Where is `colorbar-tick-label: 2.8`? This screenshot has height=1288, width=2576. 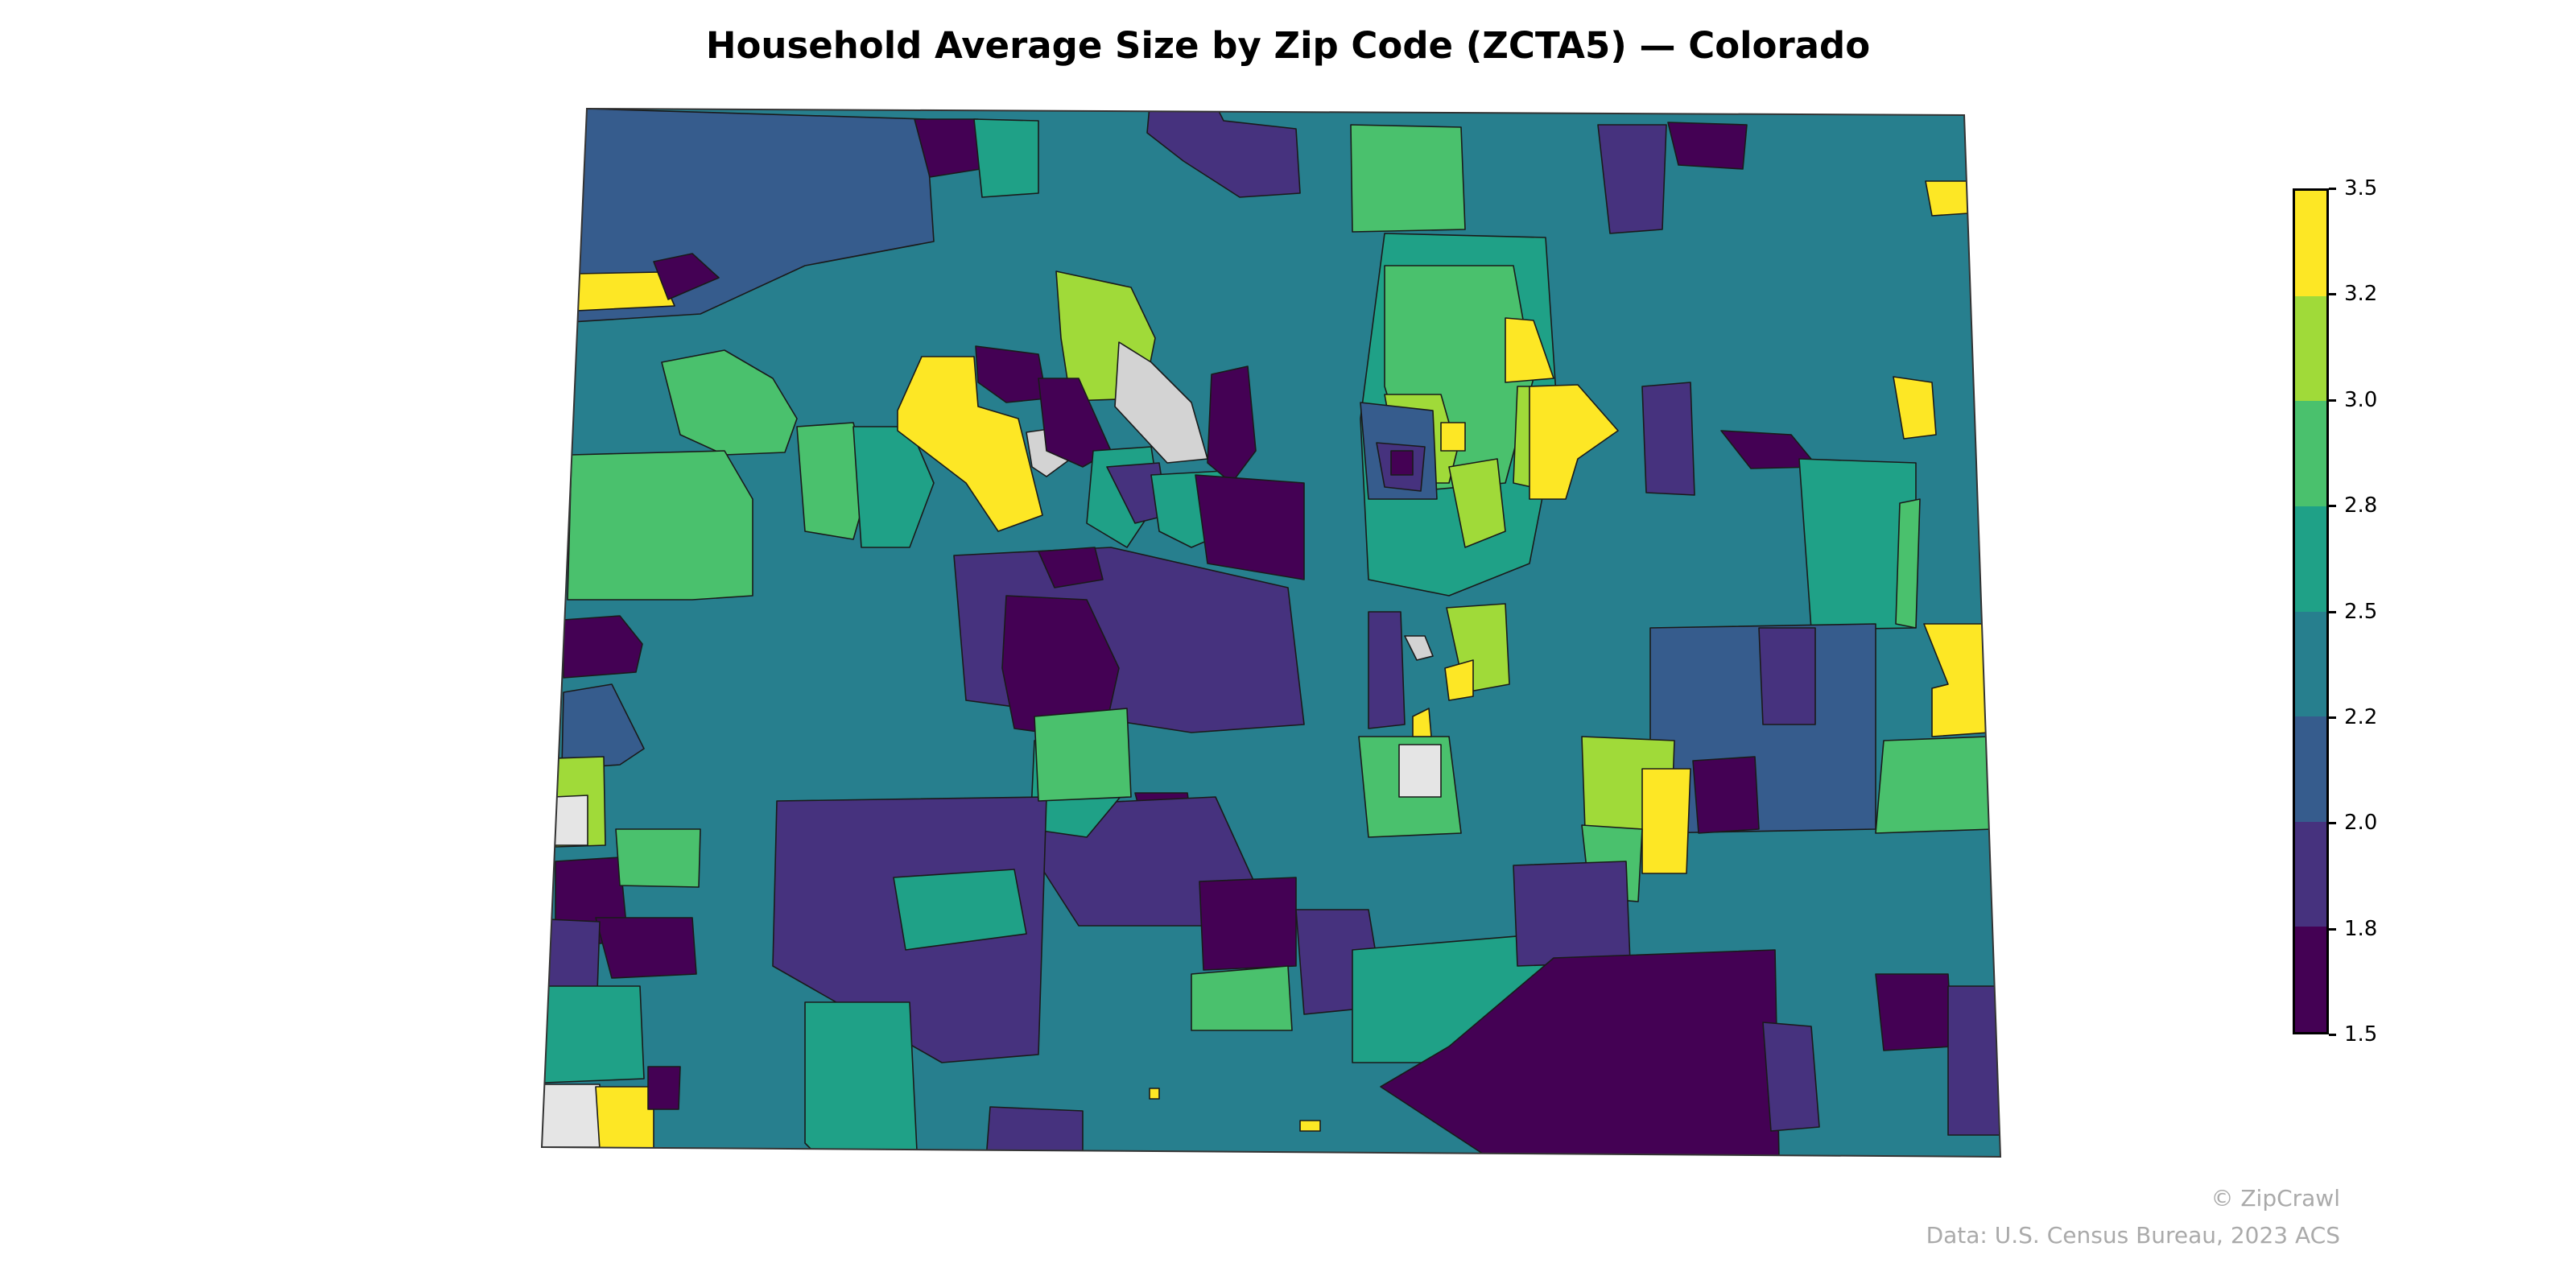 colorbar-tick-label: 2.8 is located at coordinates (2361, 505).